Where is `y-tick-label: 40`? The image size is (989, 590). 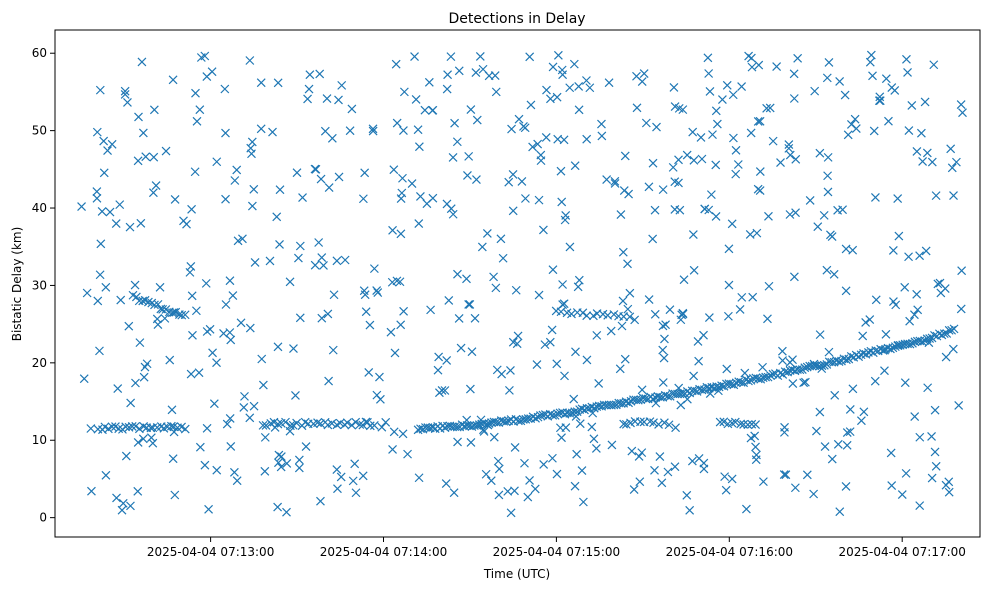
y-tick-label: 40 is located at coordinates (39, 208).